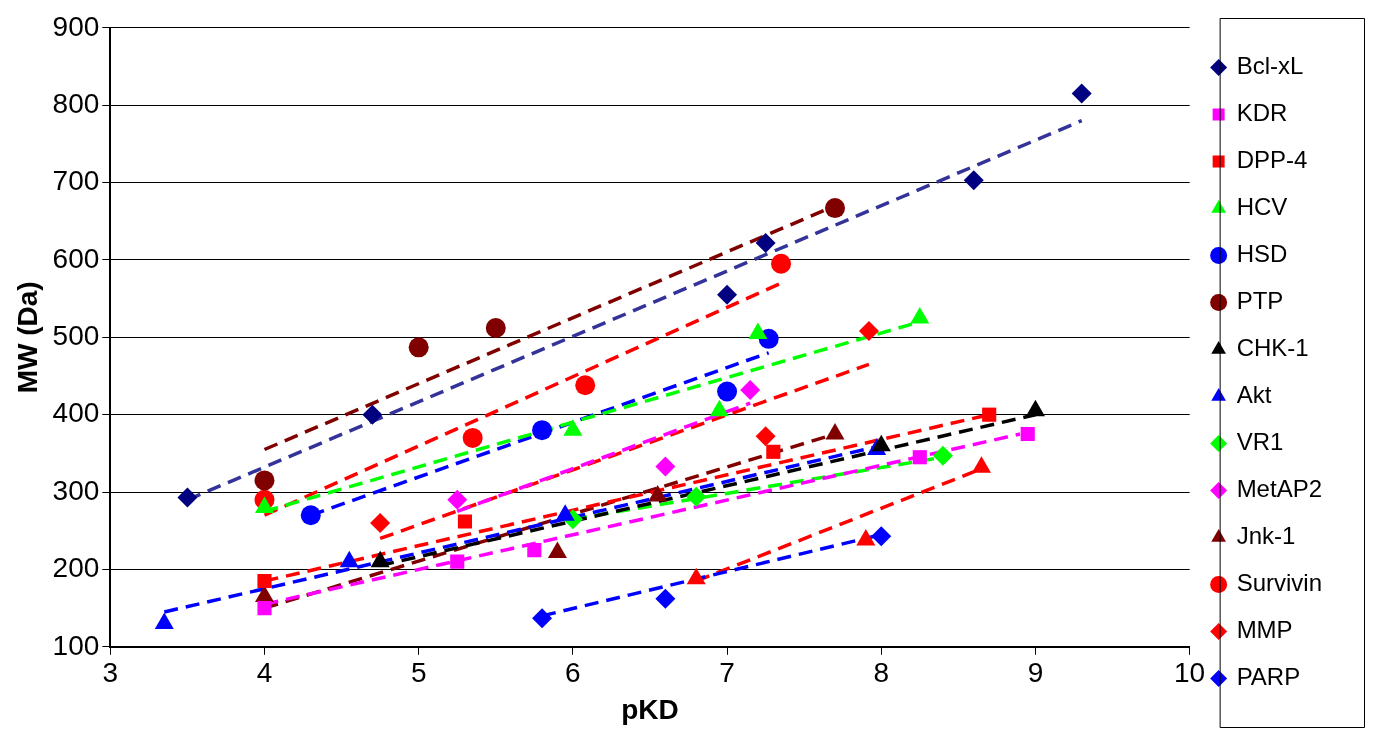  Describe the element at coordinates (76, 336) in the screenshot. I see `y-tick-label: 500` at that location.